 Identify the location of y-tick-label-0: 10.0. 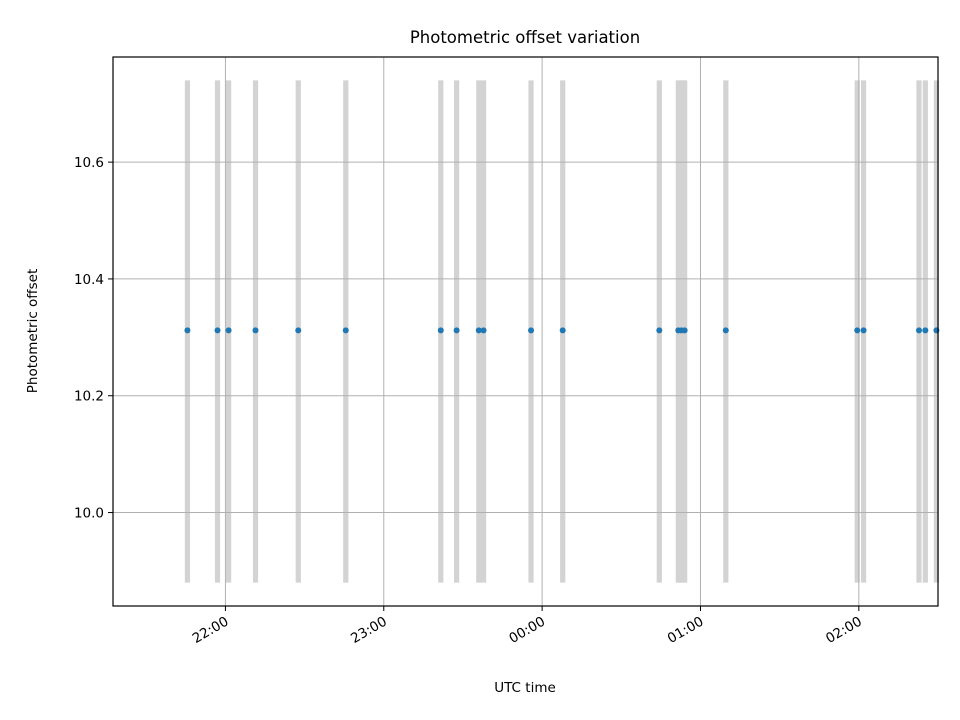
(89, 514).